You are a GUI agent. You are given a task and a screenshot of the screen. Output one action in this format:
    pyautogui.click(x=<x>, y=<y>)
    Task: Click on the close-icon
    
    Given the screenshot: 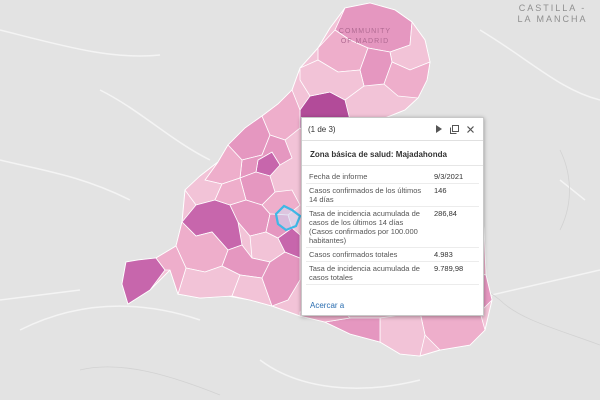 What is the action you would take?
    pyautogui.click(x=470, y=129)
    